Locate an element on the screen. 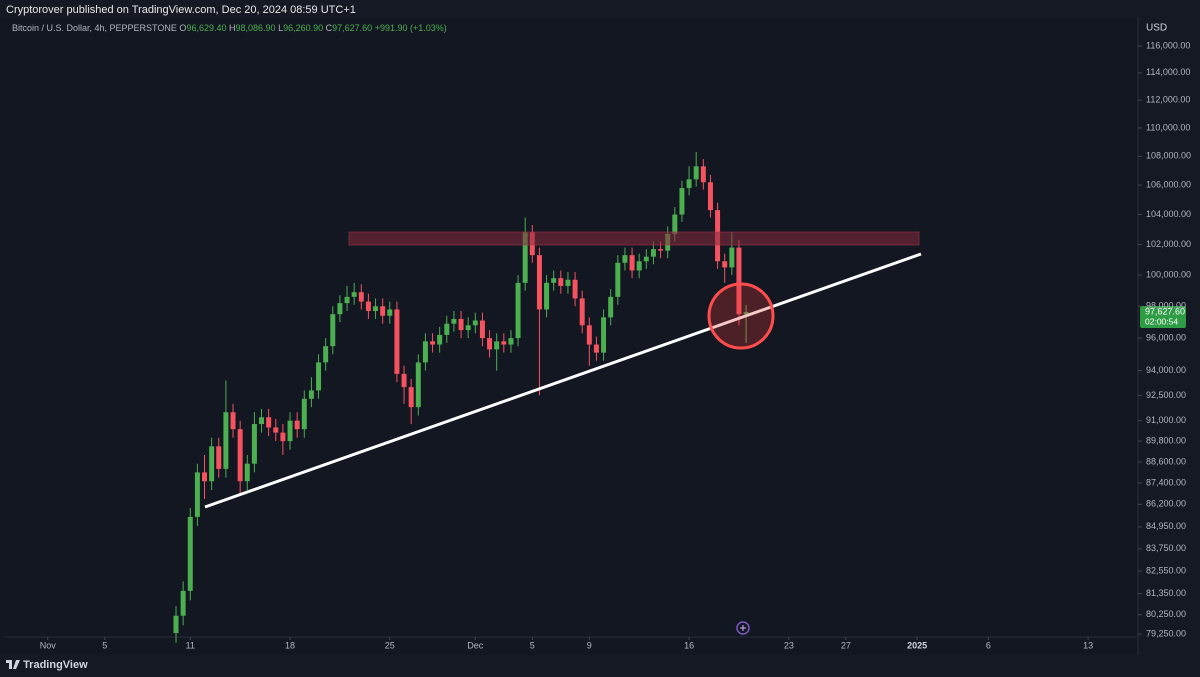 The width and height of the screenshot is (1200, 677). y-tick-label: 92,500.00 is located at coordinates (1166, 395).